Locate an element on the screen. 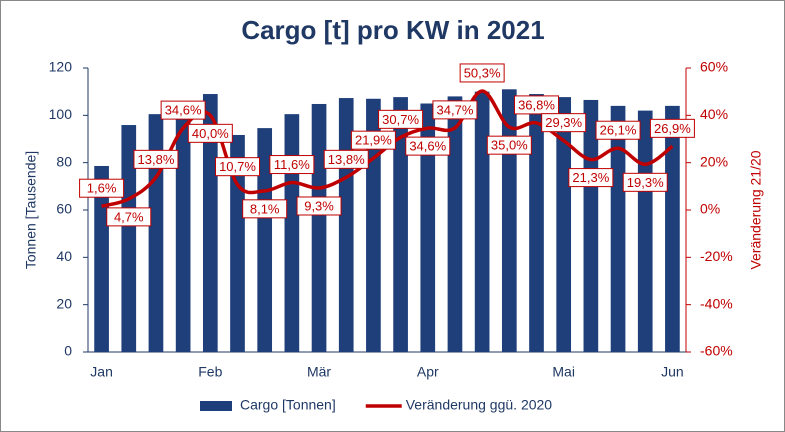  value-label: 10,7% is located at coordinates (237, 166).